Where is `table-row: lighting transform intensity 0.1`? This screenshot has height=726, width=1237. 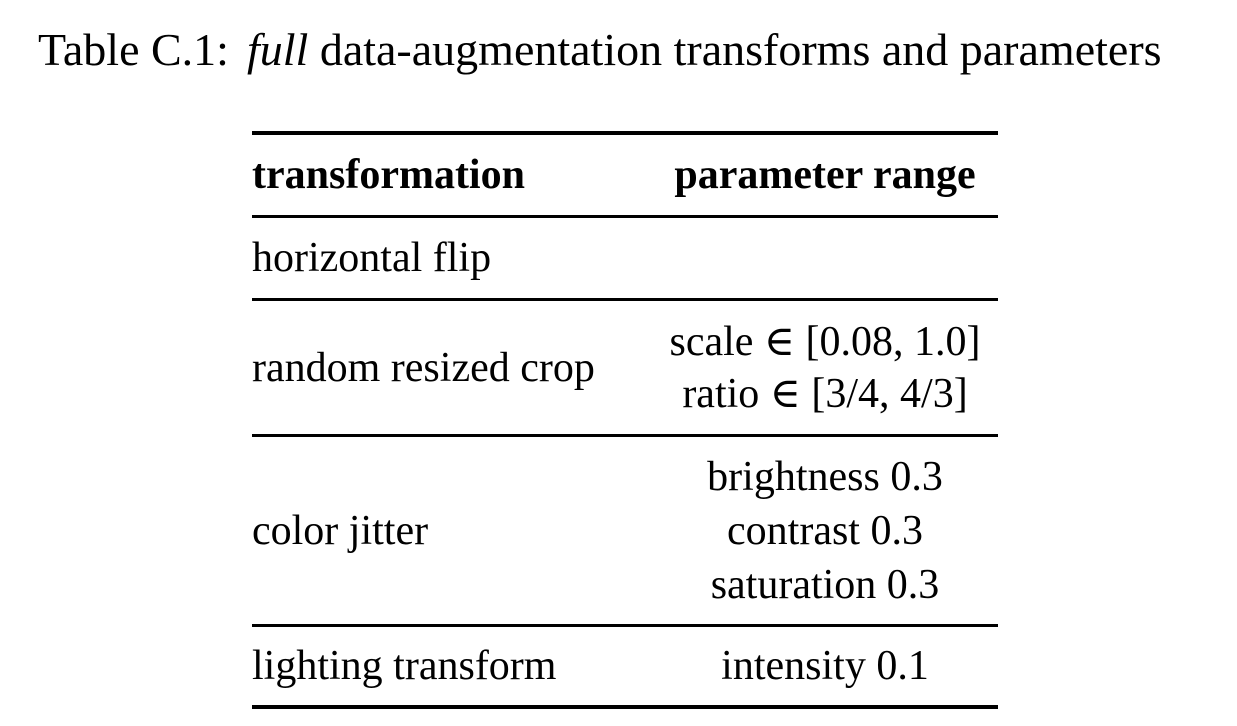
table-row: lighting transform intensity 0.1 is located at coordinates (625, 667).